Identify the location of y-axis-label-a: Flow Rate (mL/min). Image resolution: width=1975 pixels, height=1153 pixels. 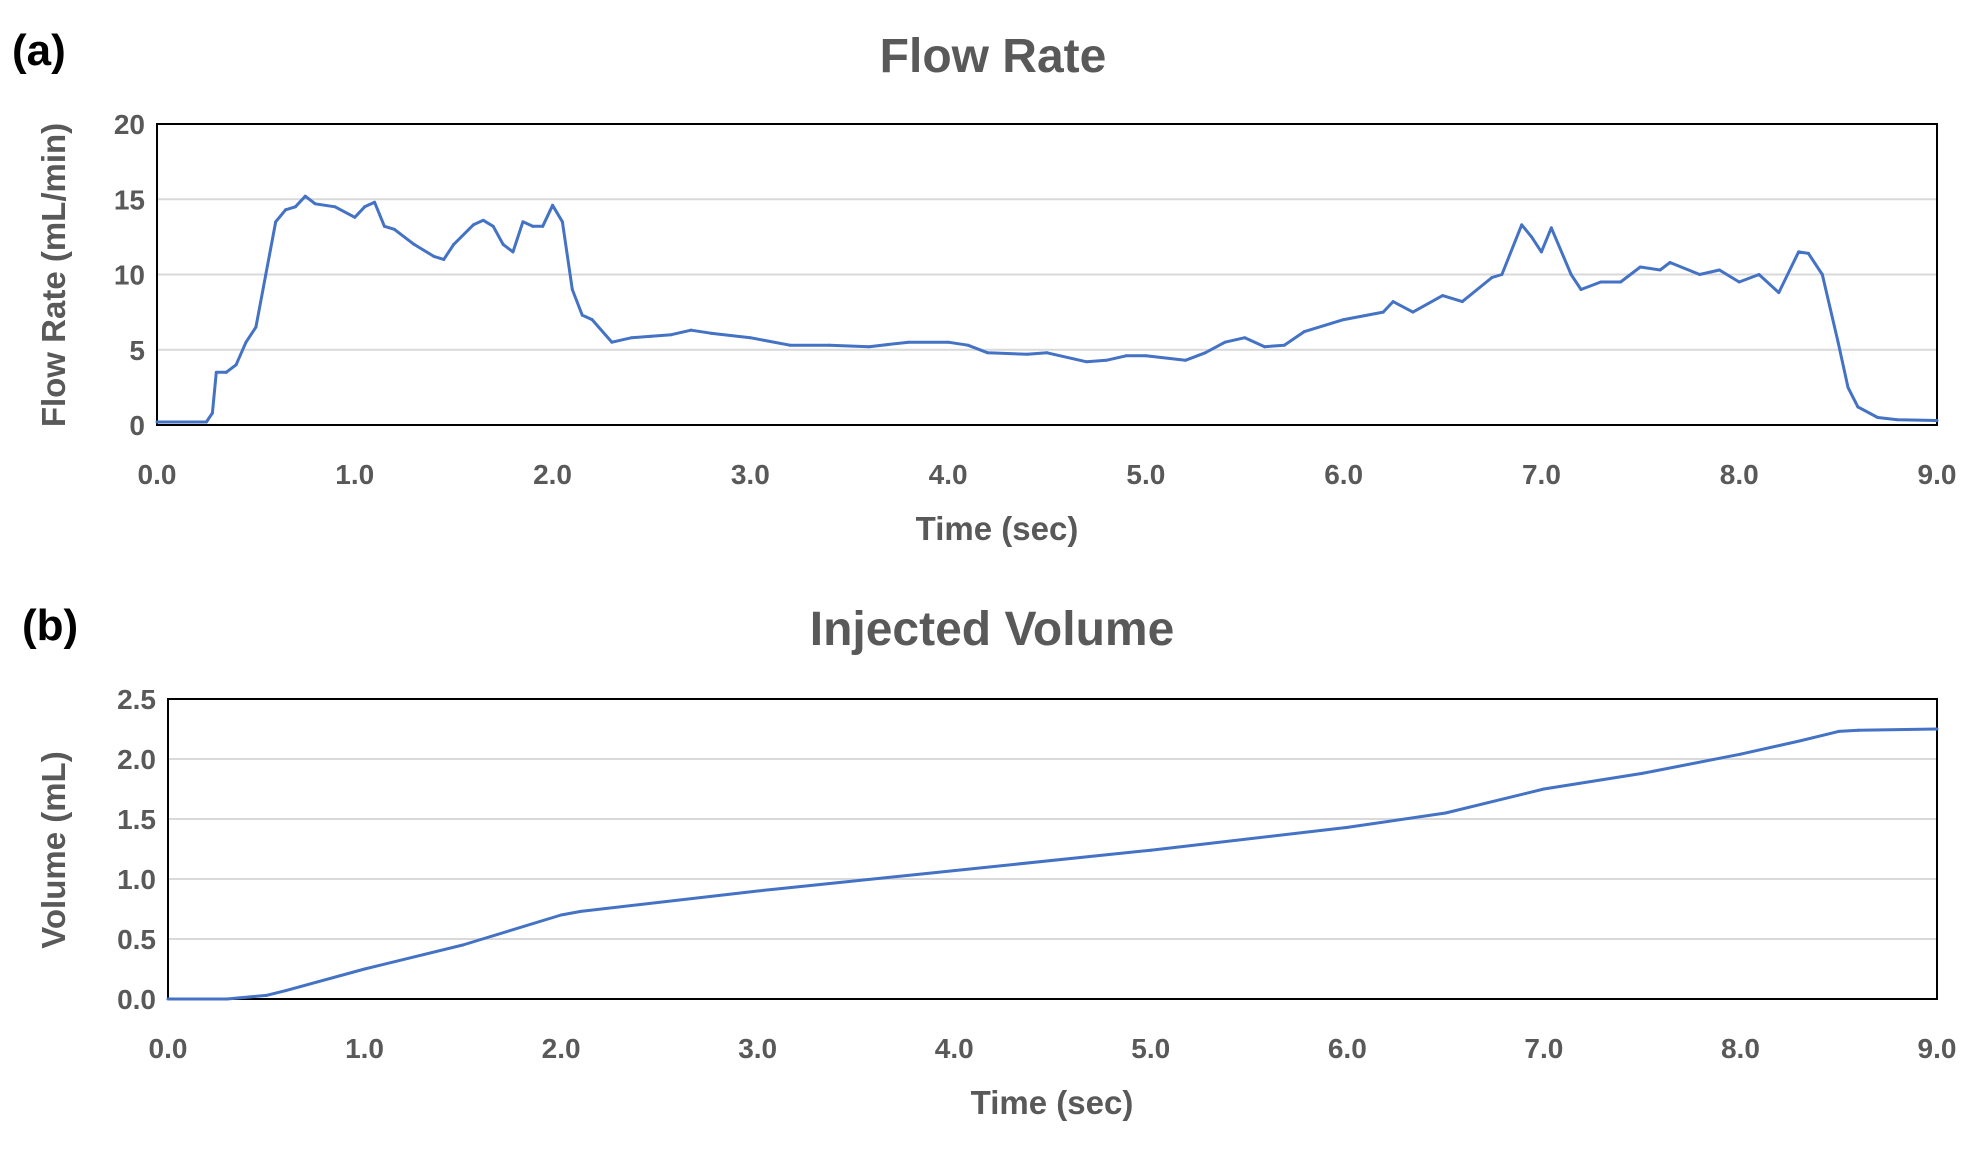
(53, 275).